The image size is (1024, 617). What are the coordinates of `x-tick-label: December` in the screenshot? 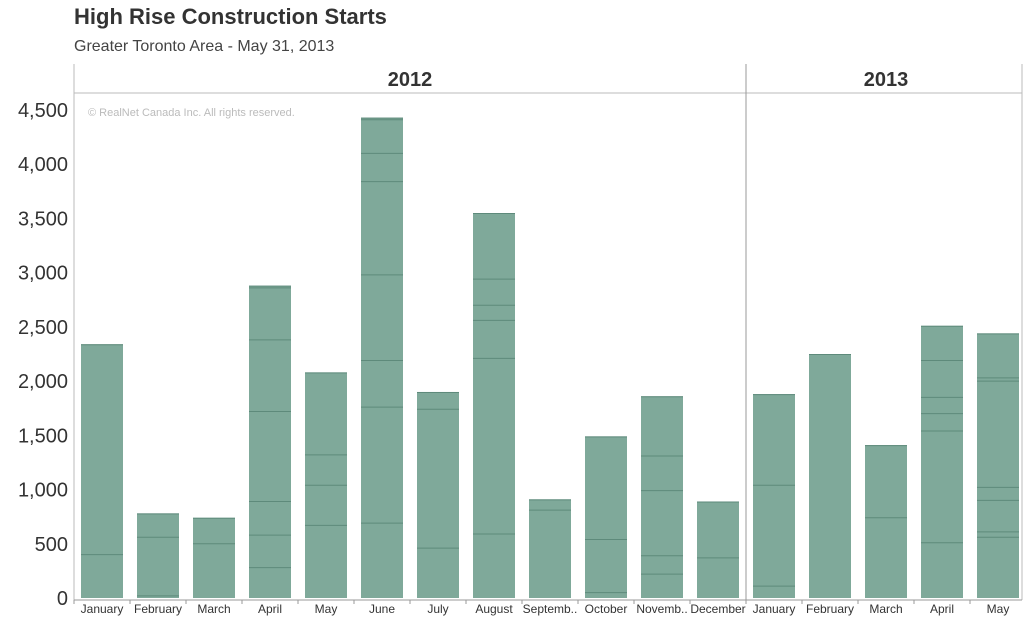 It's located at (717, 609).